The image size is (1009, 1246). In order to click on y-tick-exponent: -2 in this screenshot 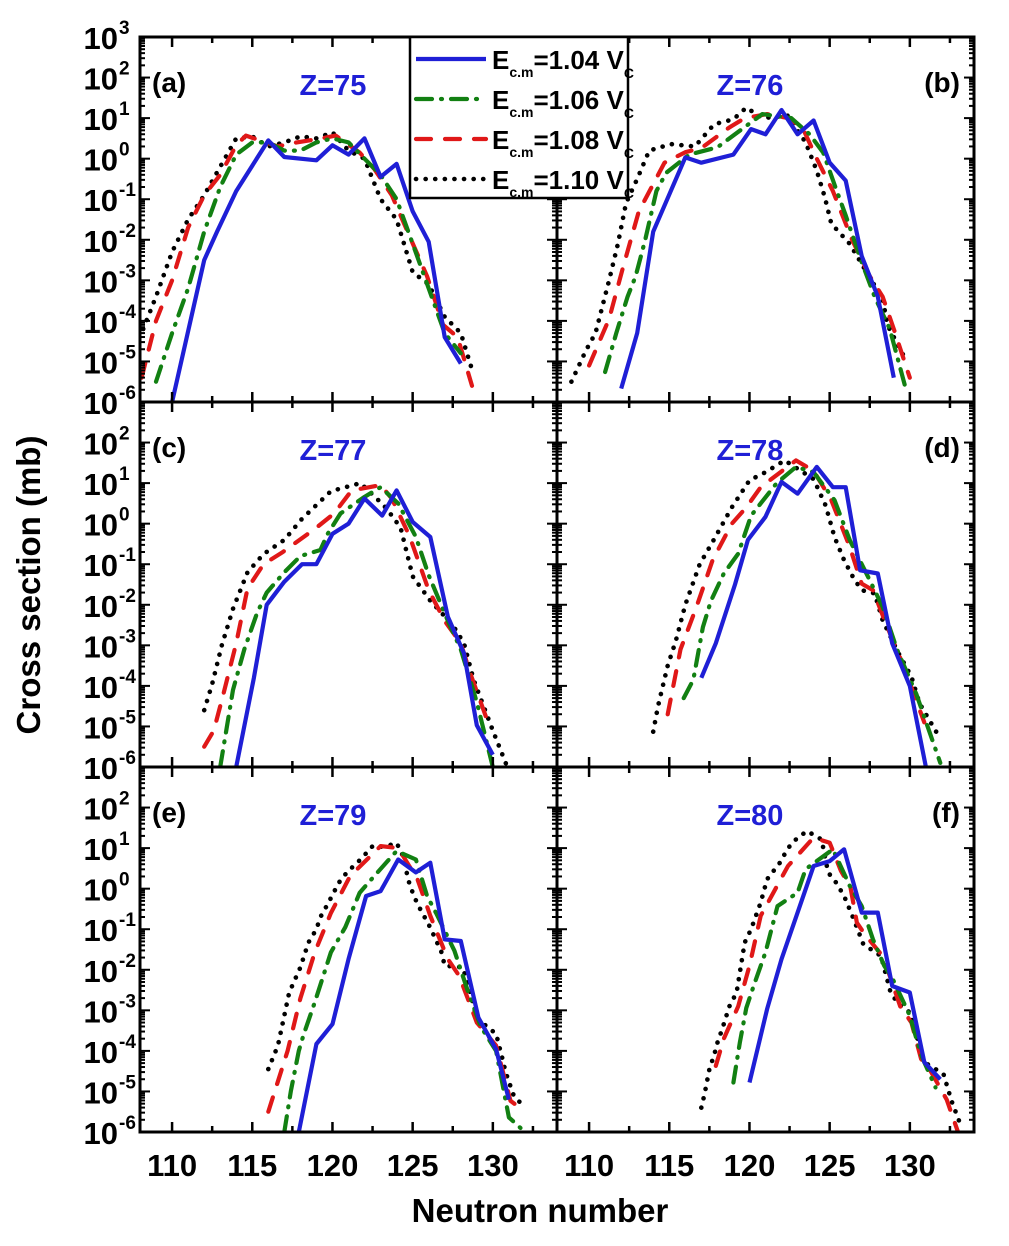, I will do `click(127, 961)`.